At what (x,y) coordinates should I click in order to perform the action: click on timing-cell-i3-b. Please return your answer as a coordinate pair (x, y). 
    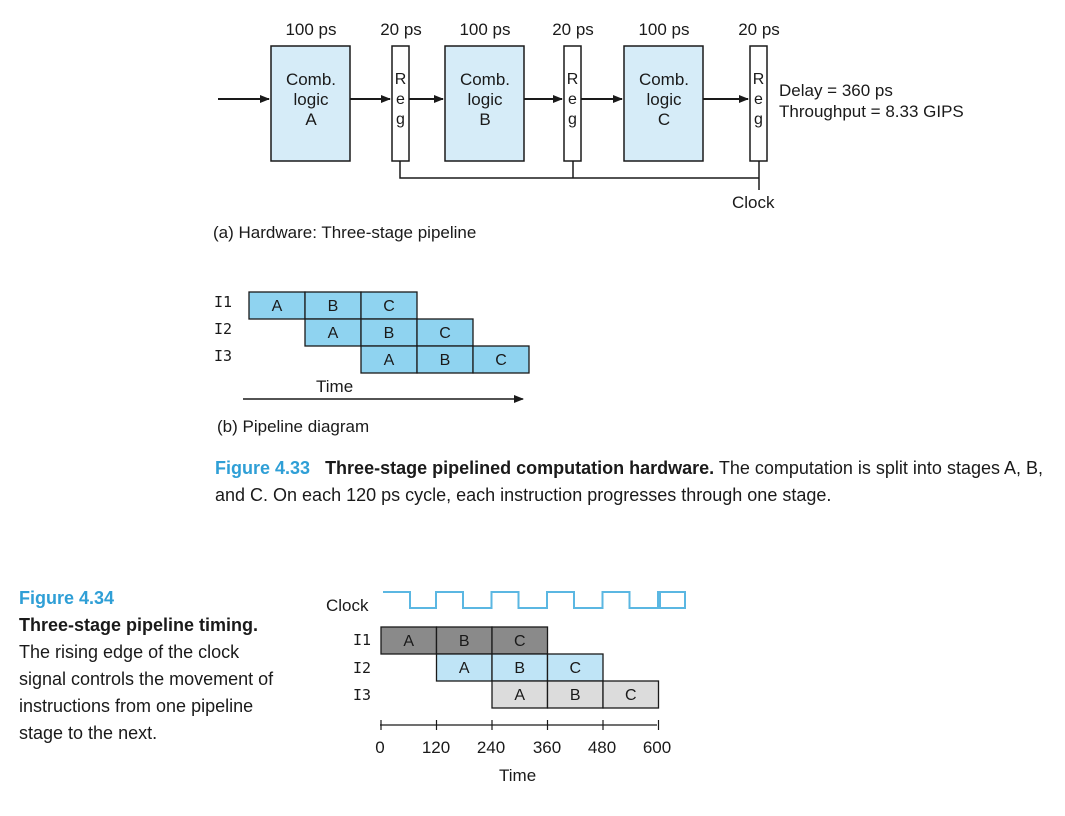
    Looking at the image, I should click on (575, 694).